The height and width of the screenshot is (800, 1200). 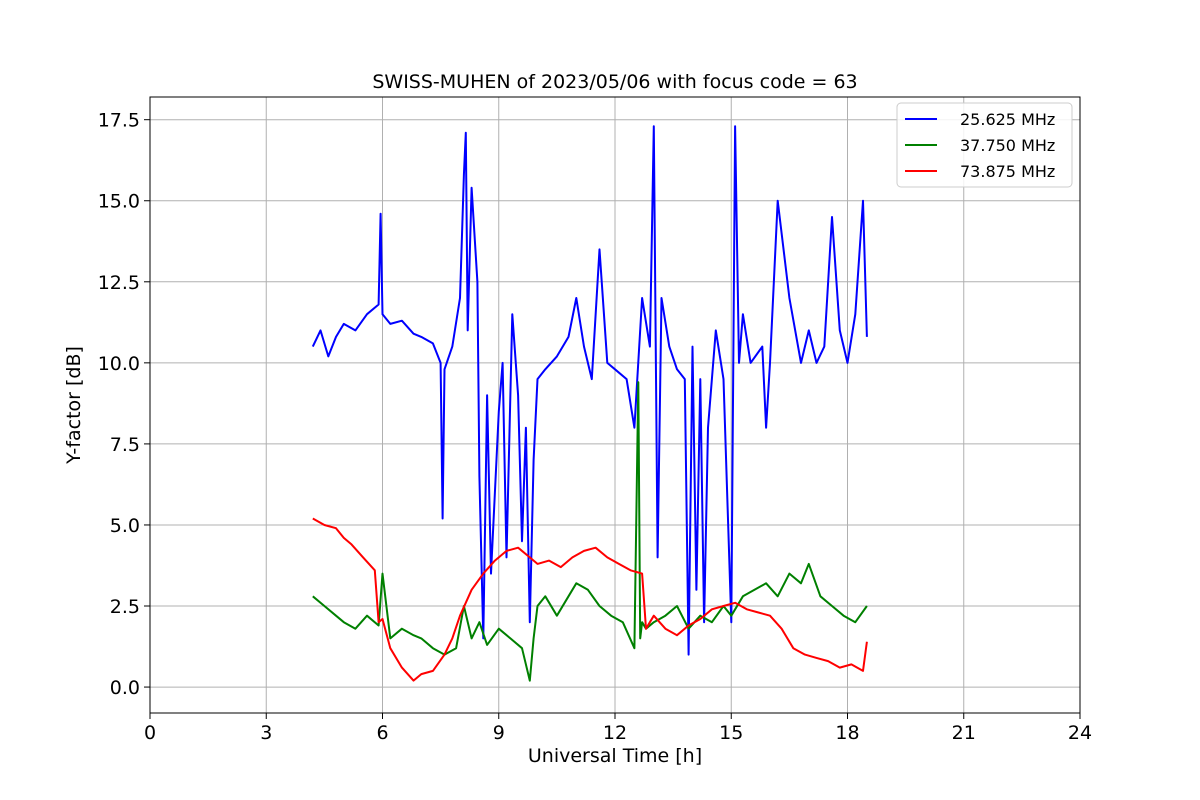 I want to click on y-tick-label: 12.5, so click(x=119, y=283).